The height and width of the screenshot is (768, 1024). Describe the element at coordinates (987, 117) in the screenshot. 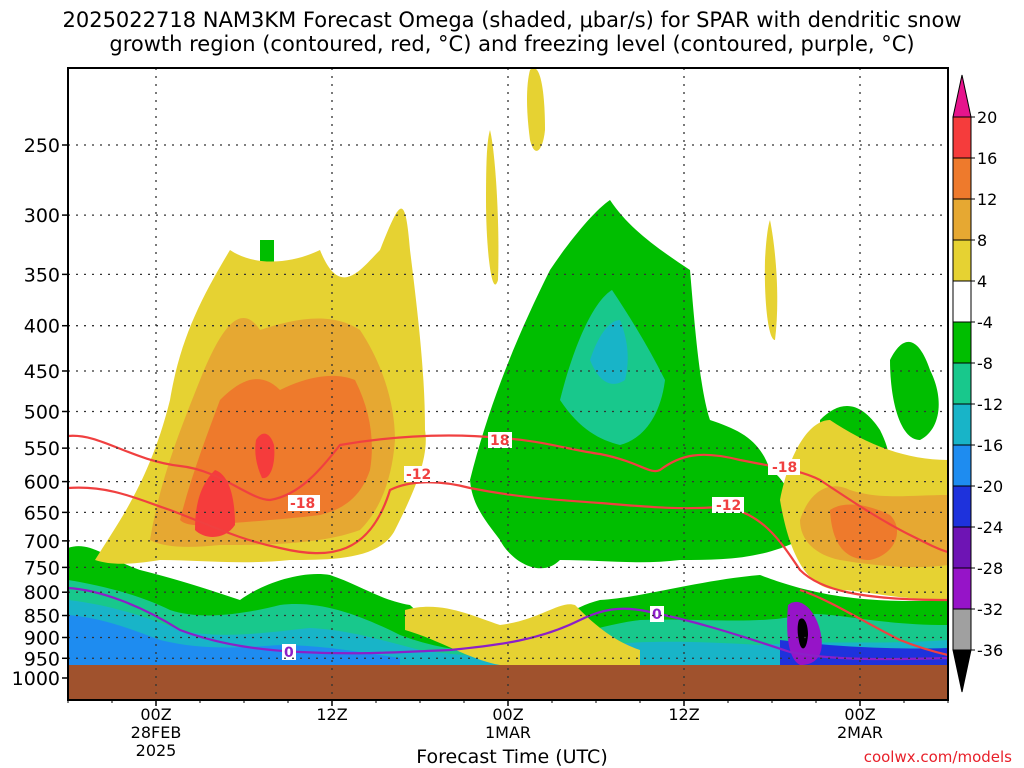

I see `colorbar-label: 20` at that location.